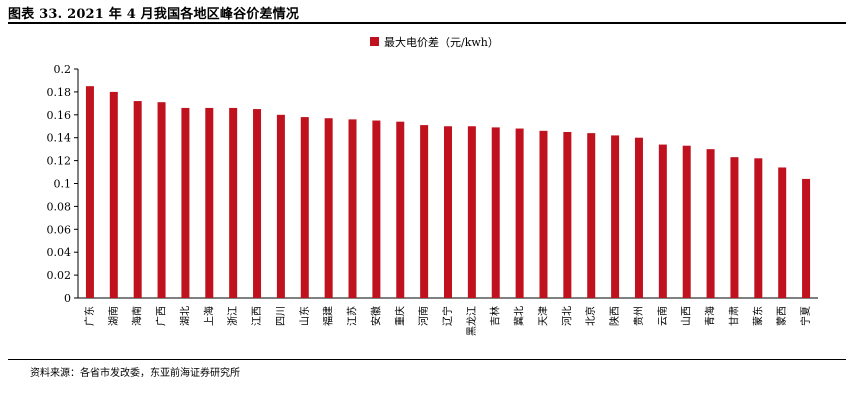 This screenshot has height=400, width=854. I want to click on x-tick-label: 重庆, so click(399, 316).